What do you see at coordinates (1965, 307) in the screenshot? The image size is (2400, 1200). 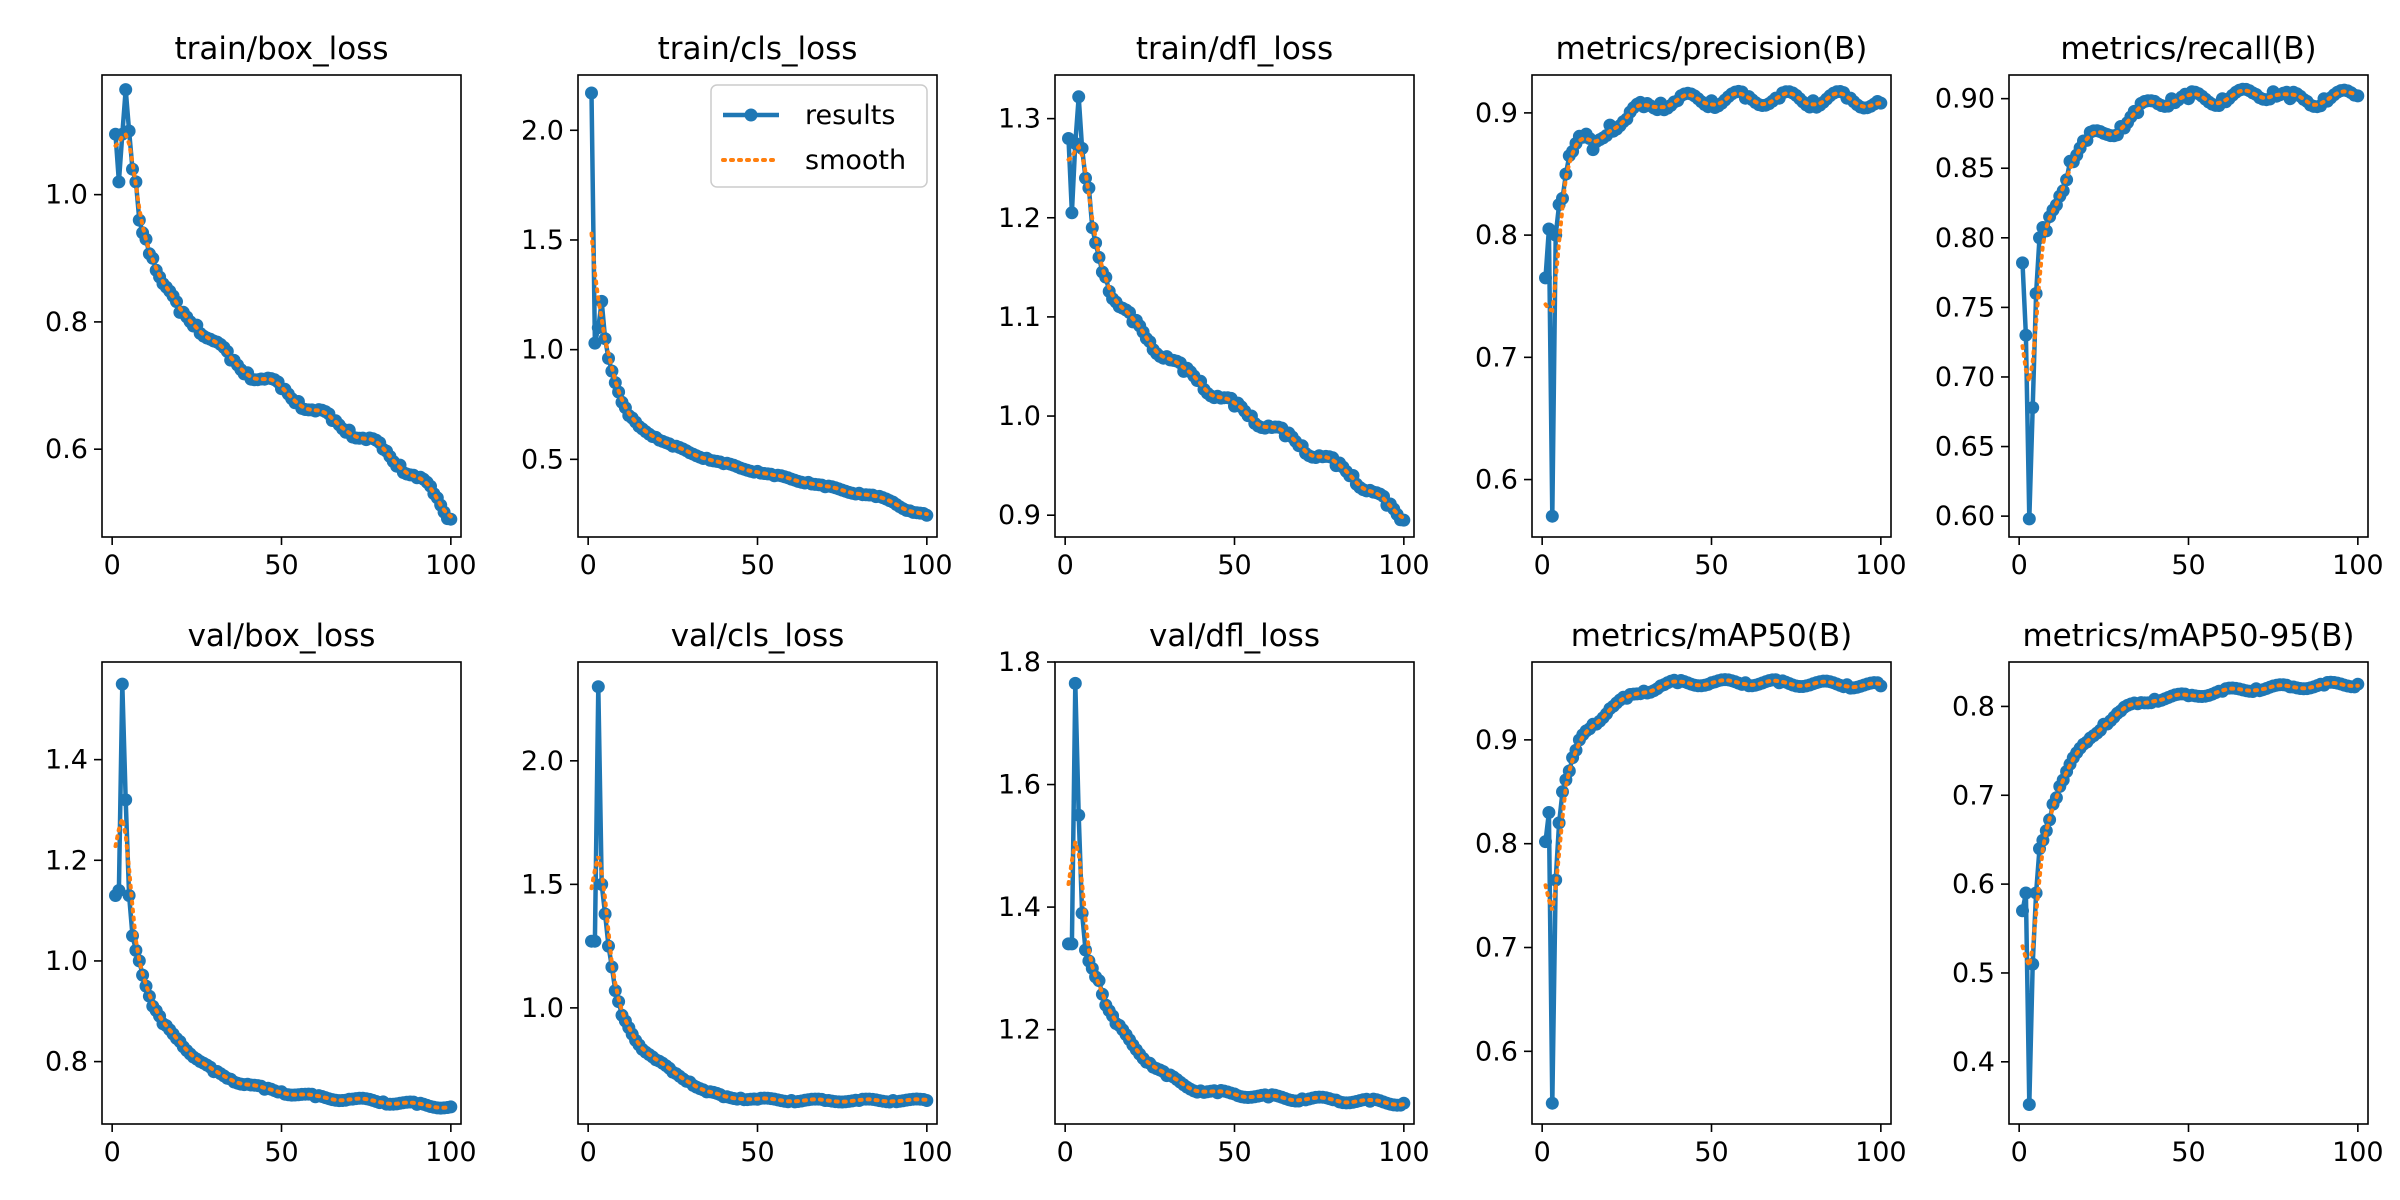 I see `y-tick-label: 0.75` at bounding box center [1965, 307].